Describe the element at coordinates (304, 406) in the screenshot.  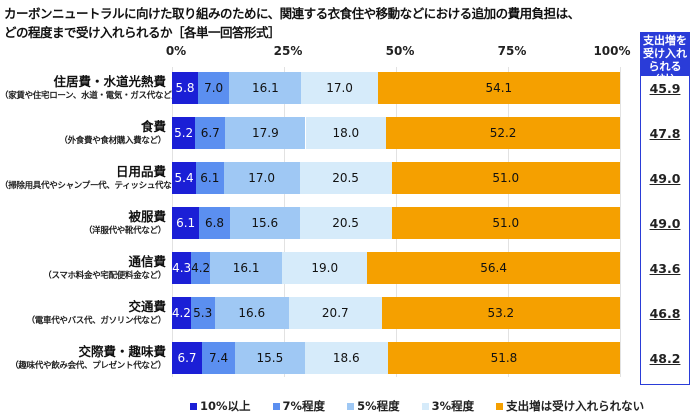
I see `legend-label: 7%程度` at that location.